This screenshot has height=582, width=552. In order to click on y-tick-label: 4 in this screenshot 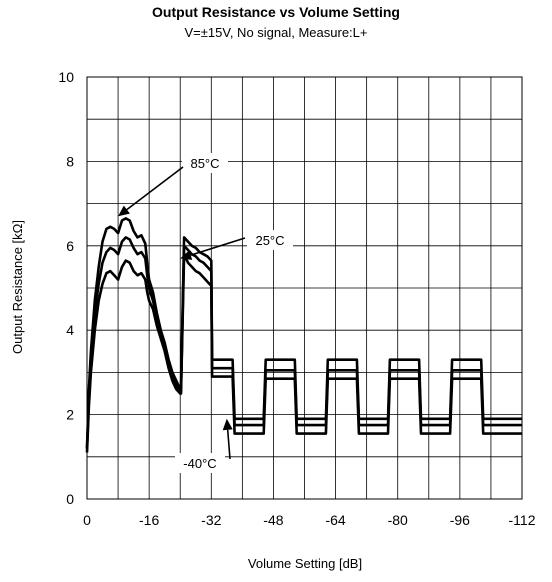, I will do `click(70, 330)`.